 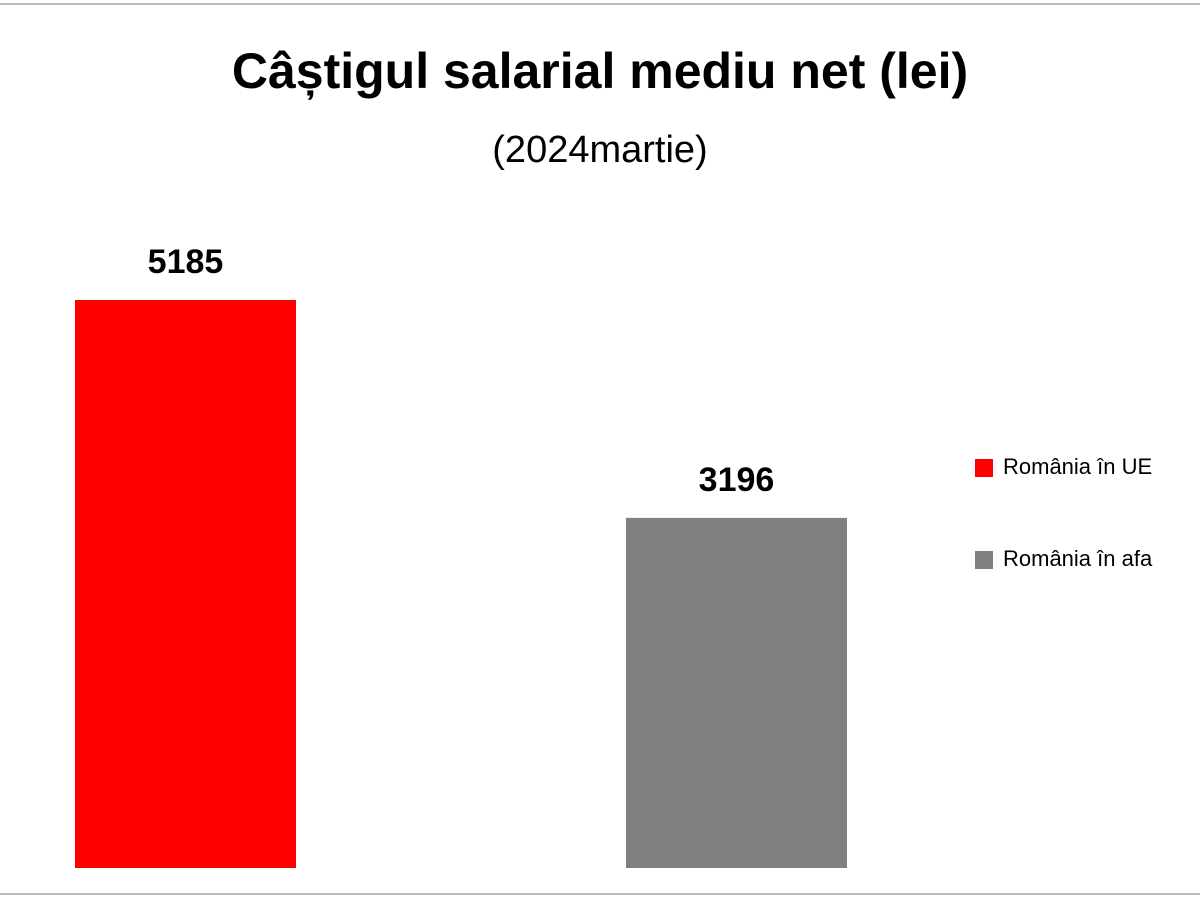 What do you see at coordinates (737, 480) in the screenshot?
I see `data-label: 3196` at bounding box center [737, 480].